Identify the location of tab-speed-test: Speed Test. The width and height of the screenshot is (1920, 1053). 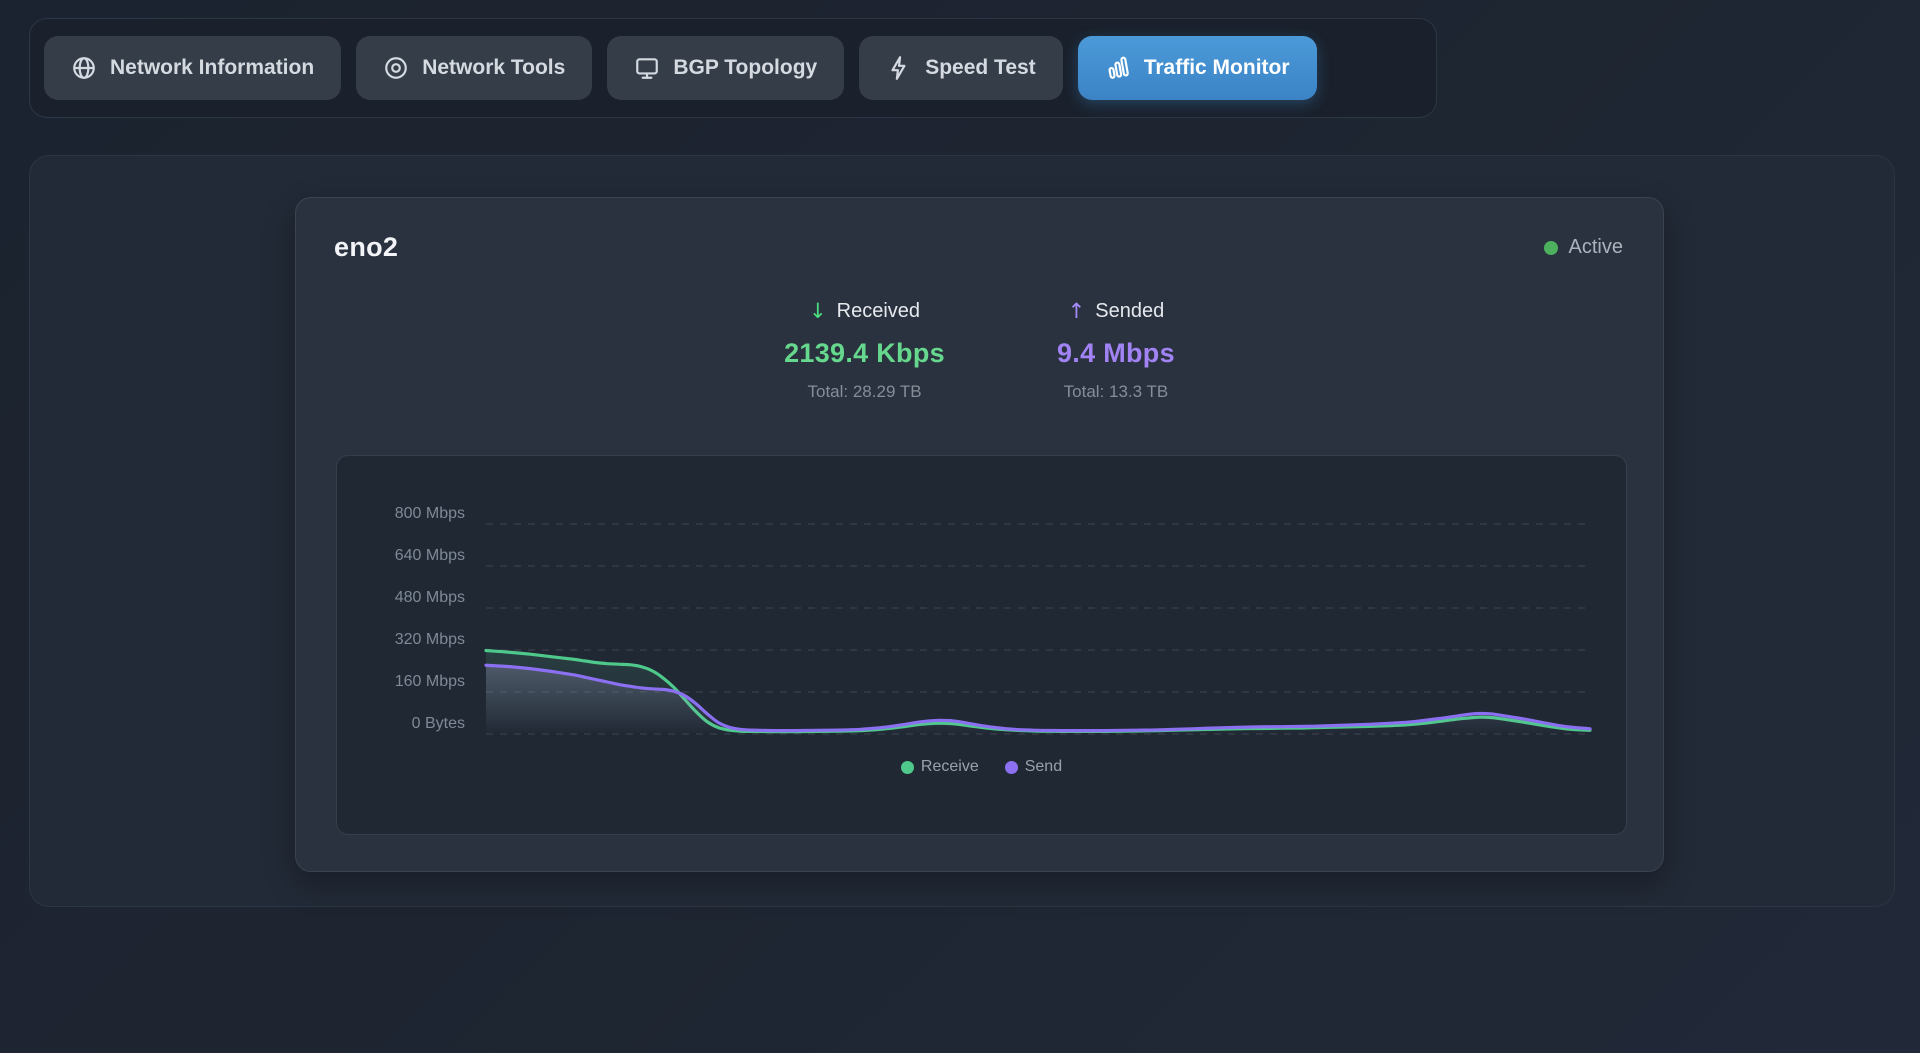
(961, 68).